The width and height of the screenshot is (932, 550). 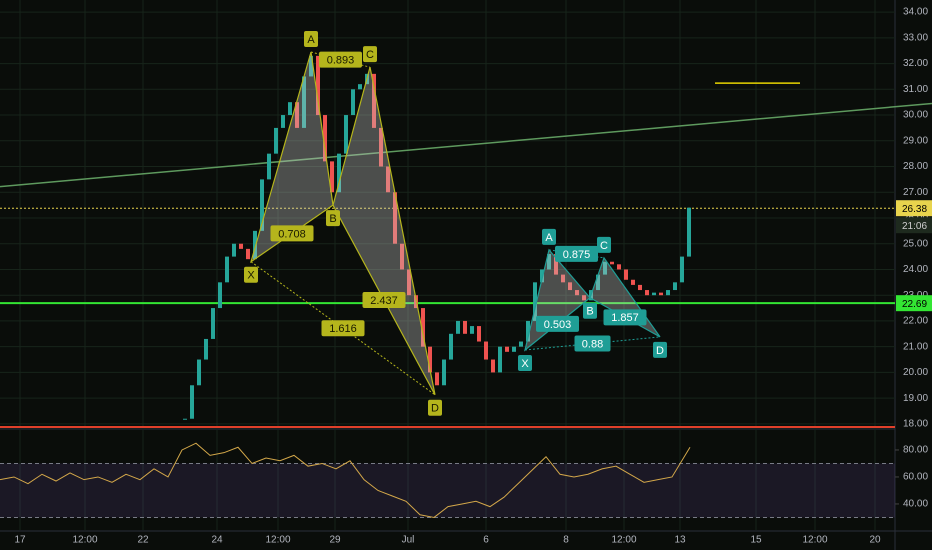 I want to click on pattern-diagonal, so click(x=592, y=343).